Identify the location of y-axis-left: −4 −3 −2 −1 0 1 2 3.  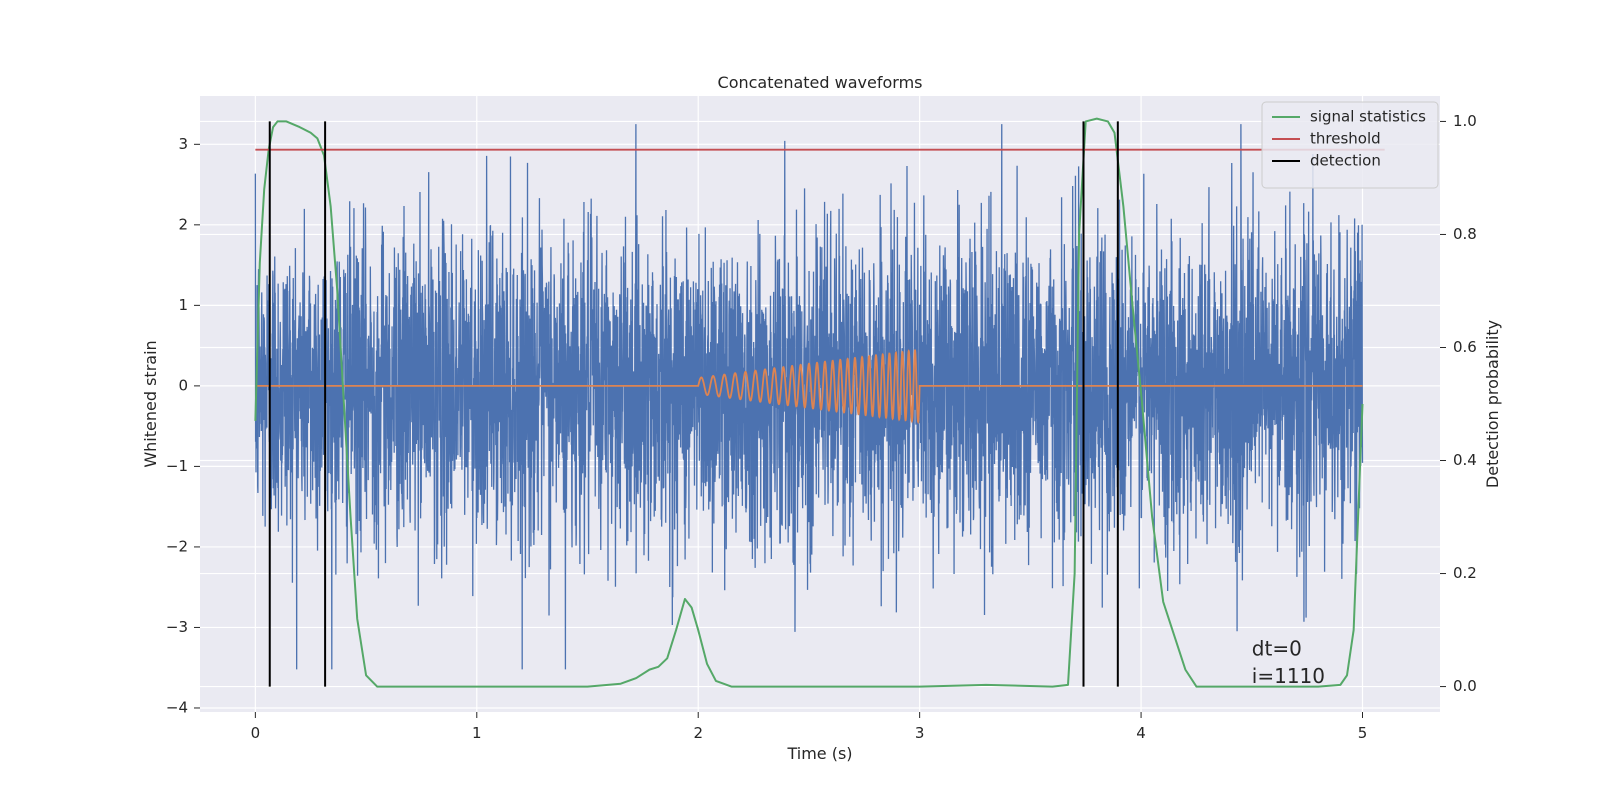
(183, 425).